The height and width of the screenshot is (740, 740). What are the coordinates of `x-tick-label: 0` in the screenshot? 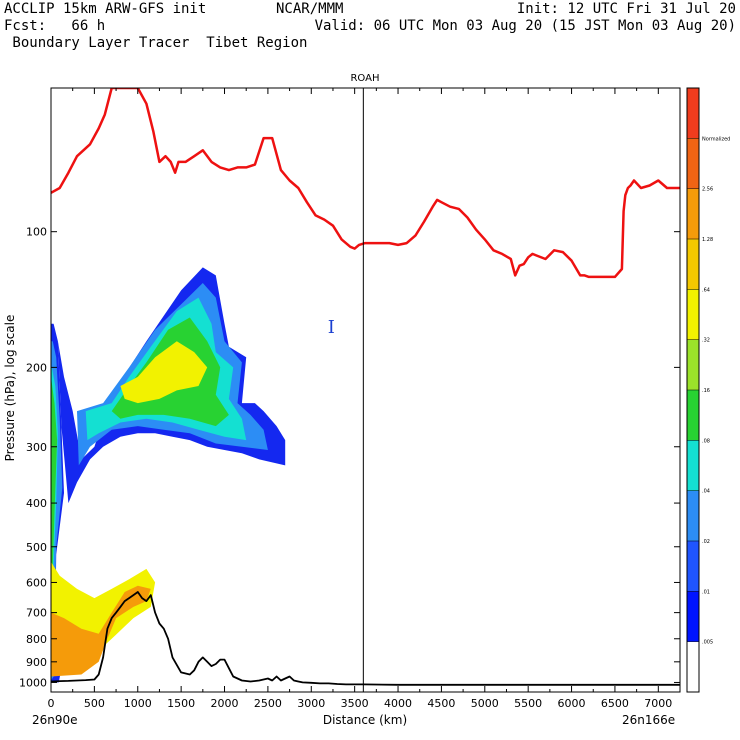 It's located at (51, 703).